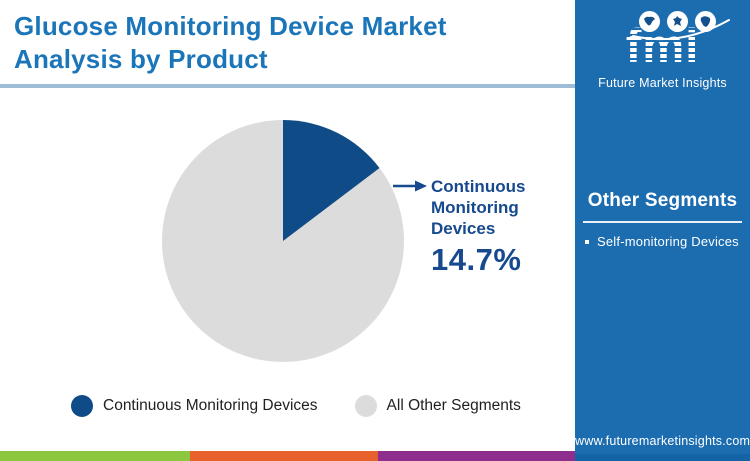  Describe the element at coordinates (705, 21) in the screenshot. I see `globe-africa-icon` at that location.